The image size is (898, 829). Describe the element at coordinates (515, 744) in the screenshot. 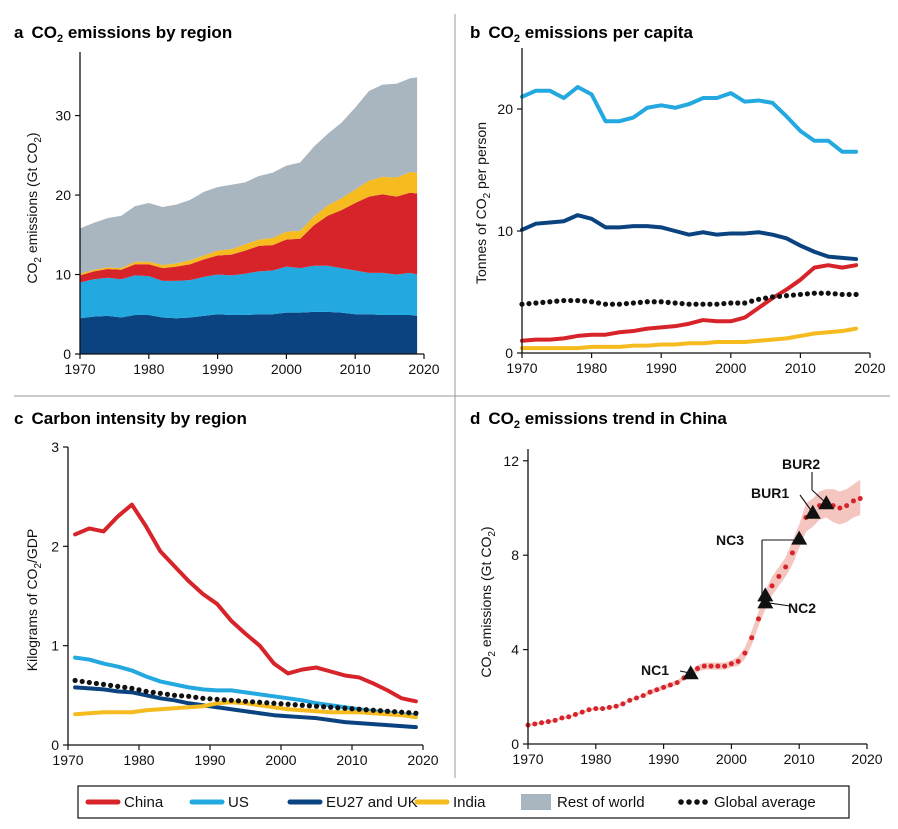

I see `panel-d-ytick-label: 0` at that location.